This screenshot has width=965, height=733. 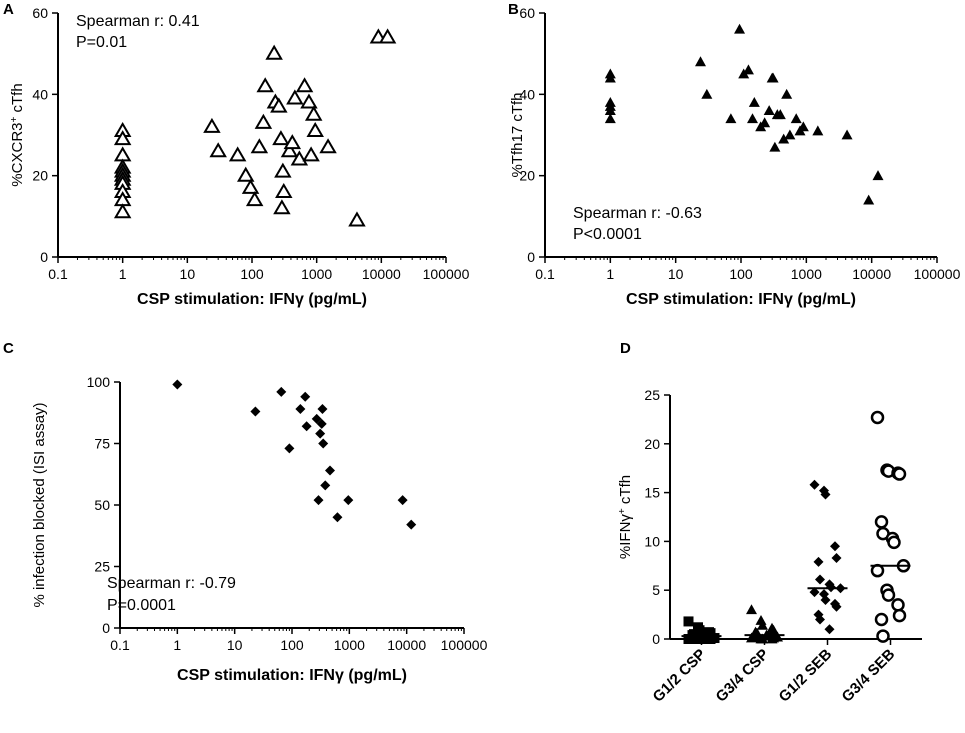 What do you see at coordinates (40, 94) in the screenshot?
I see `y-tick-label: 40` at bounding box center [40, 94].